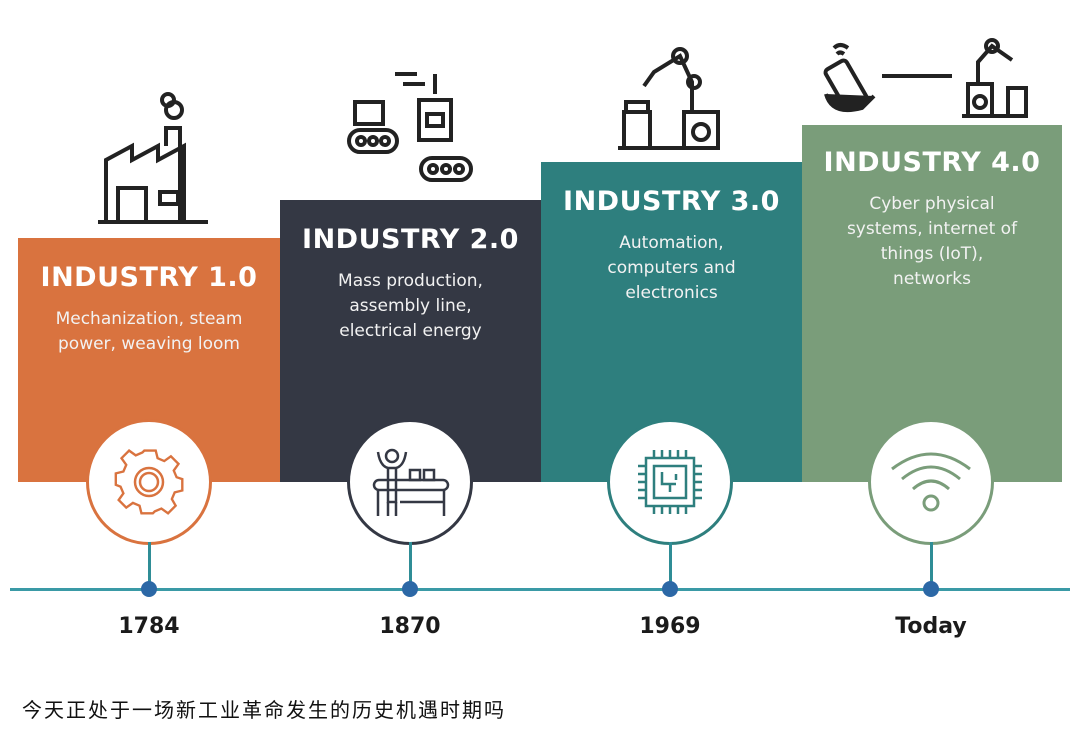 Image resolution: width=1080 pixels, height=737 pixels. What do you see at coordinates (264, 710) in the screenshot?
I see `caption: 今天正处于一场新工业革命发生的历史机遇时期吗` at bounding box center [264, 710].